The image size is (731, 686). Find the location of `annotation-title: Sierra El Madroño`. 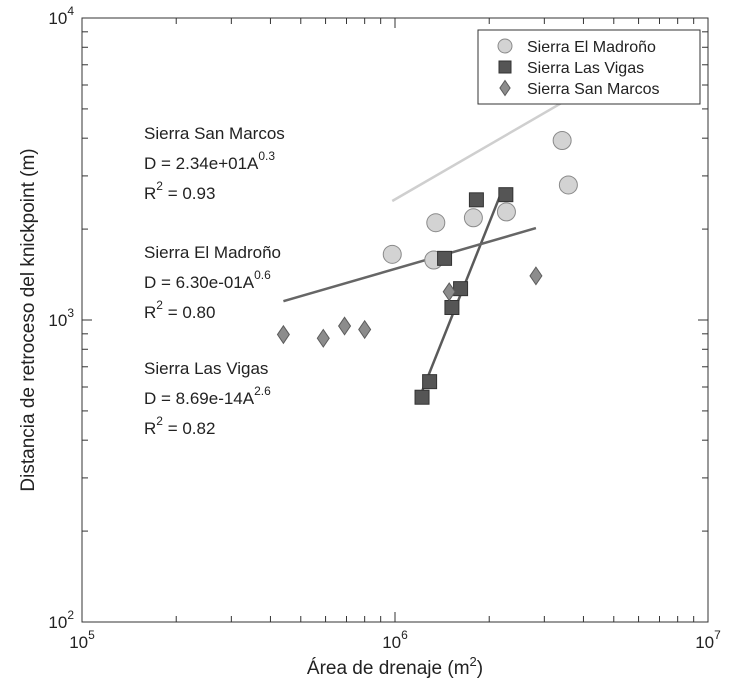

annotation-title: Sierra El Madroño is located at coordinates (212, 252).